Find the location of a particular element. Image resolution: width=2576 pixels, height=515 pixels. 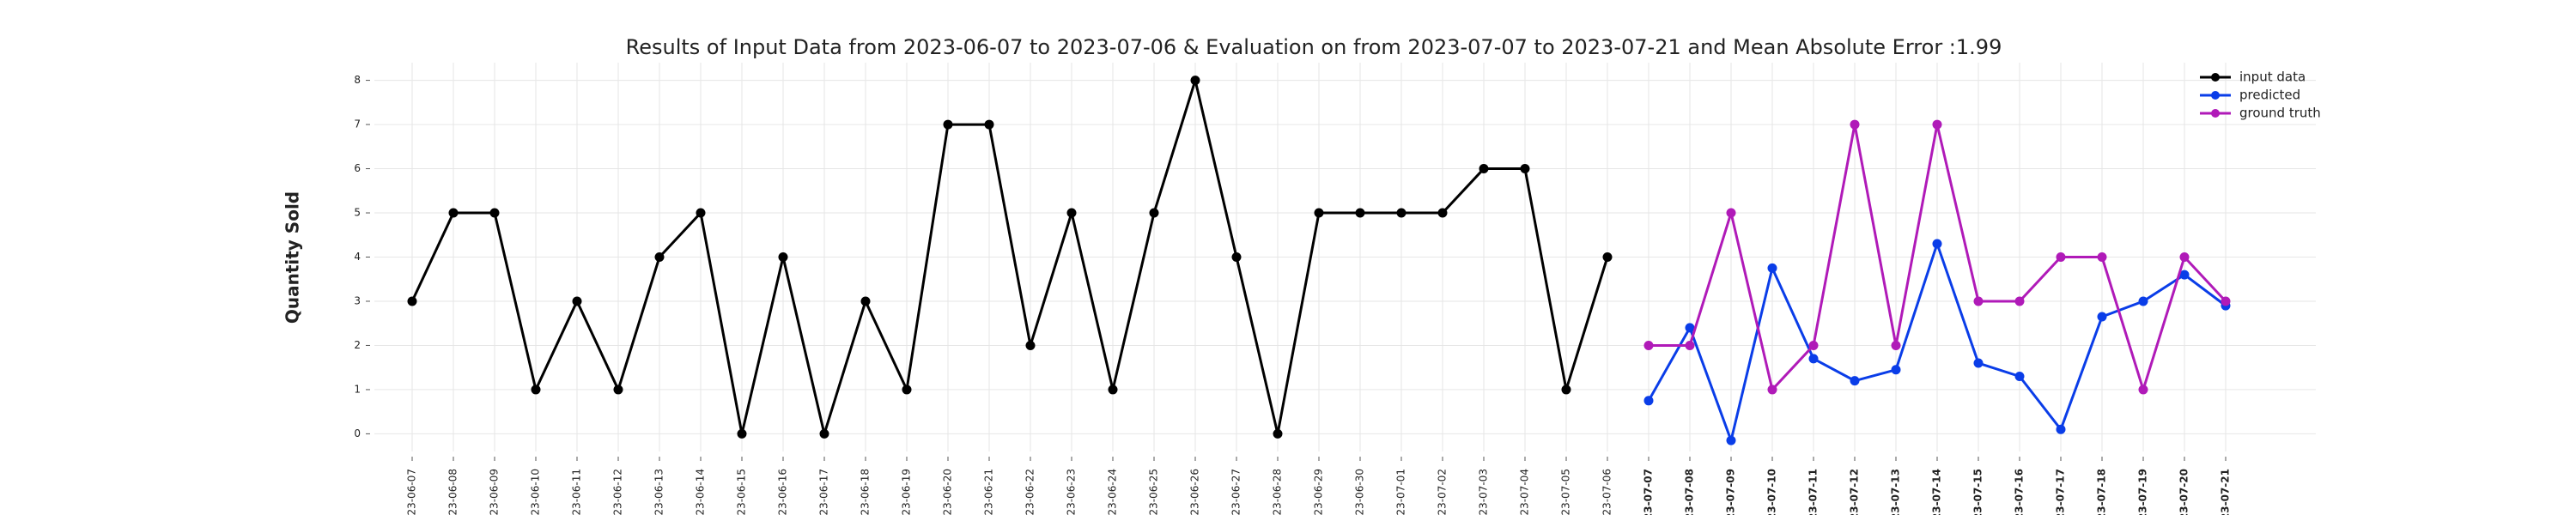

x-tick-label: 2023-06-18 is located at coordinates (866, 492).